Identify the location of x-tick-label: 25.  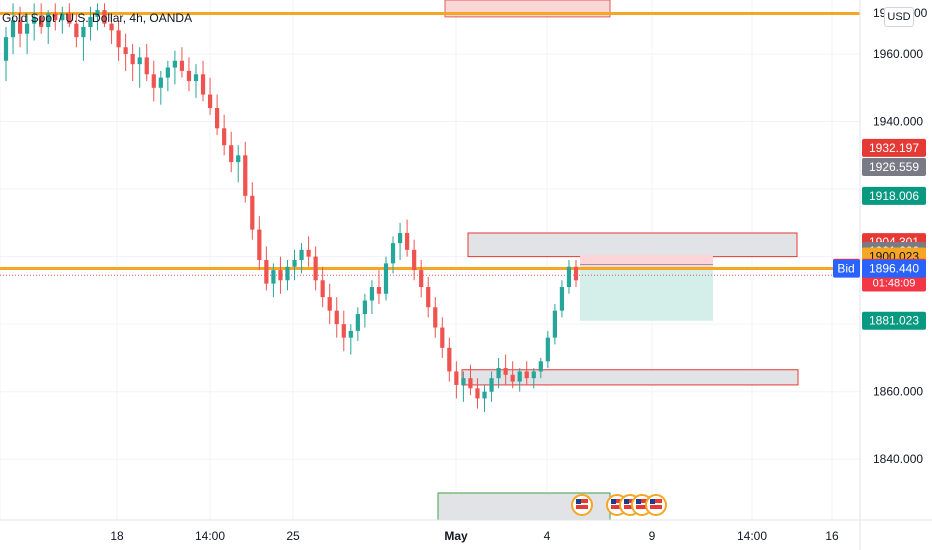
(293, 536).